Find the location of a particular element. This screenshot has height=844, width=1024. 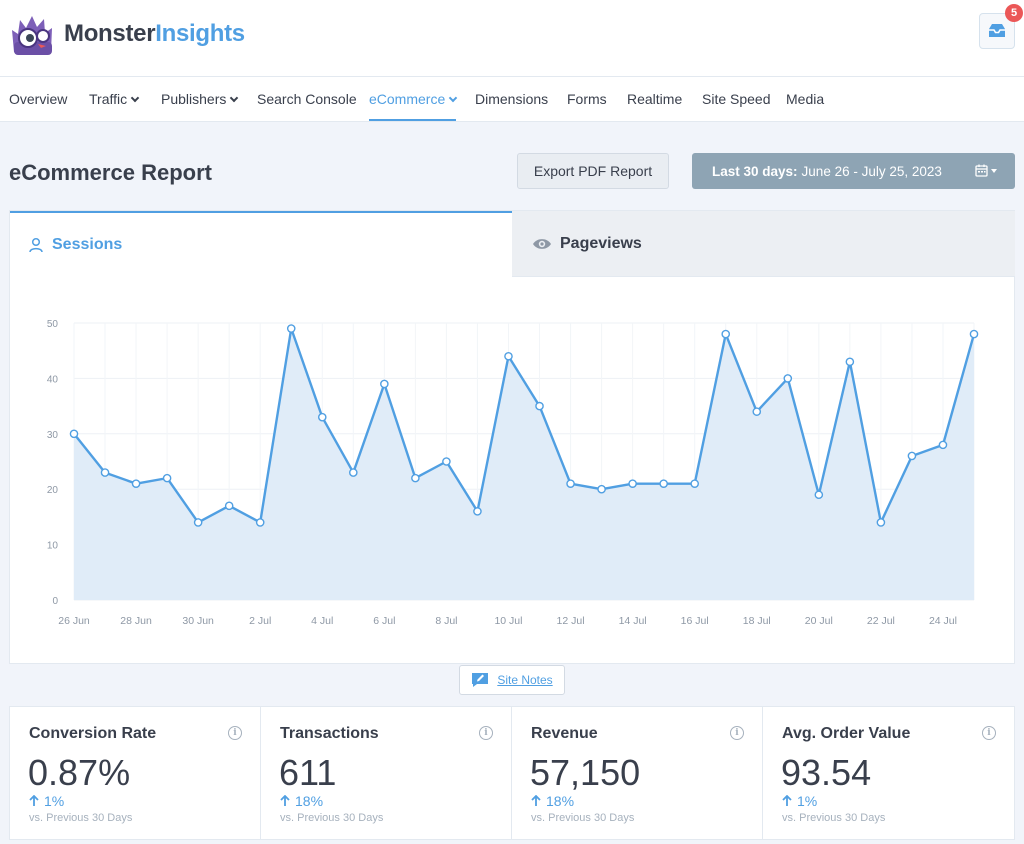

nav-label: Forms is located at coordinates (587, 99).